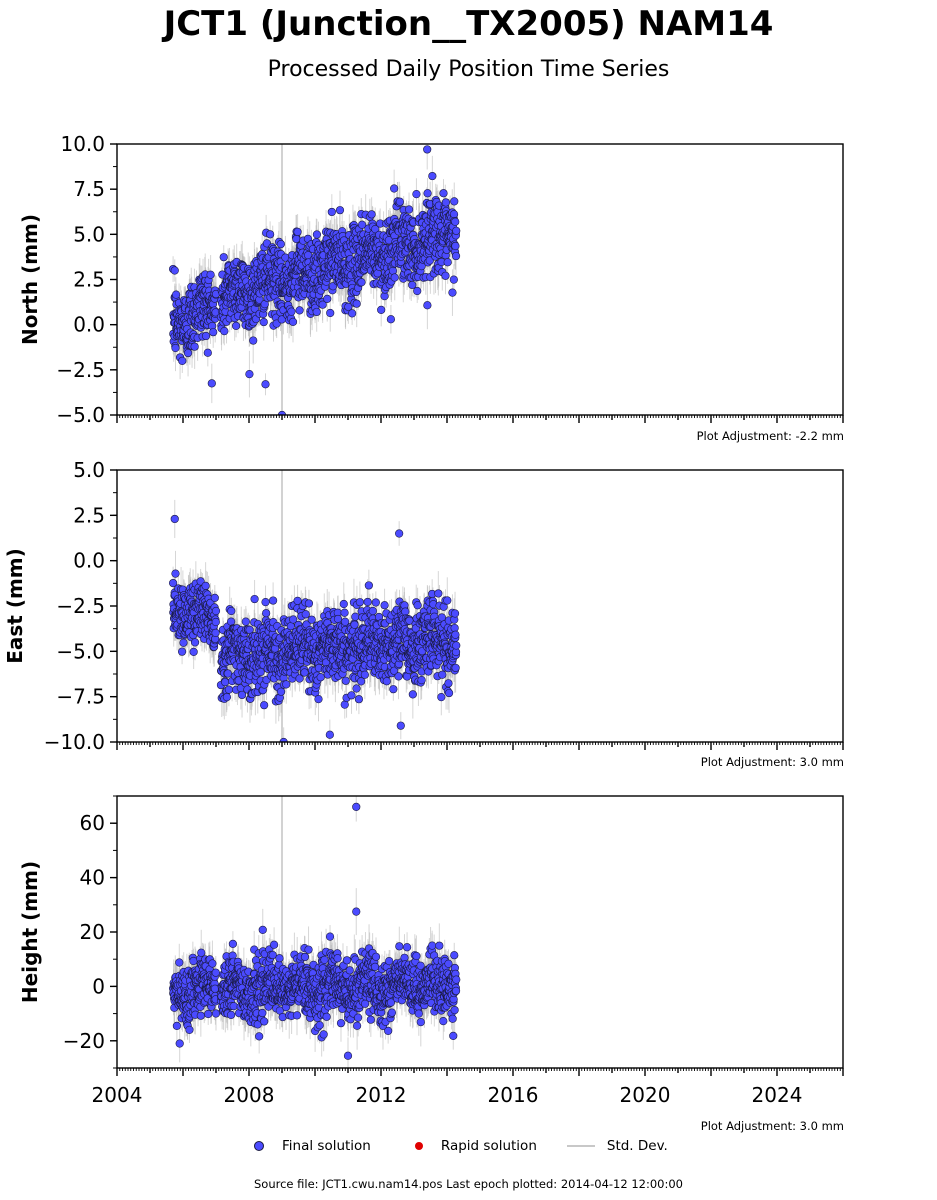  What do you see at coordinates (468, 24) in the screenshot?
I see `chart-title: JCT1 (Junction__TX2005) NAM14` at bounding box center [468, 24].